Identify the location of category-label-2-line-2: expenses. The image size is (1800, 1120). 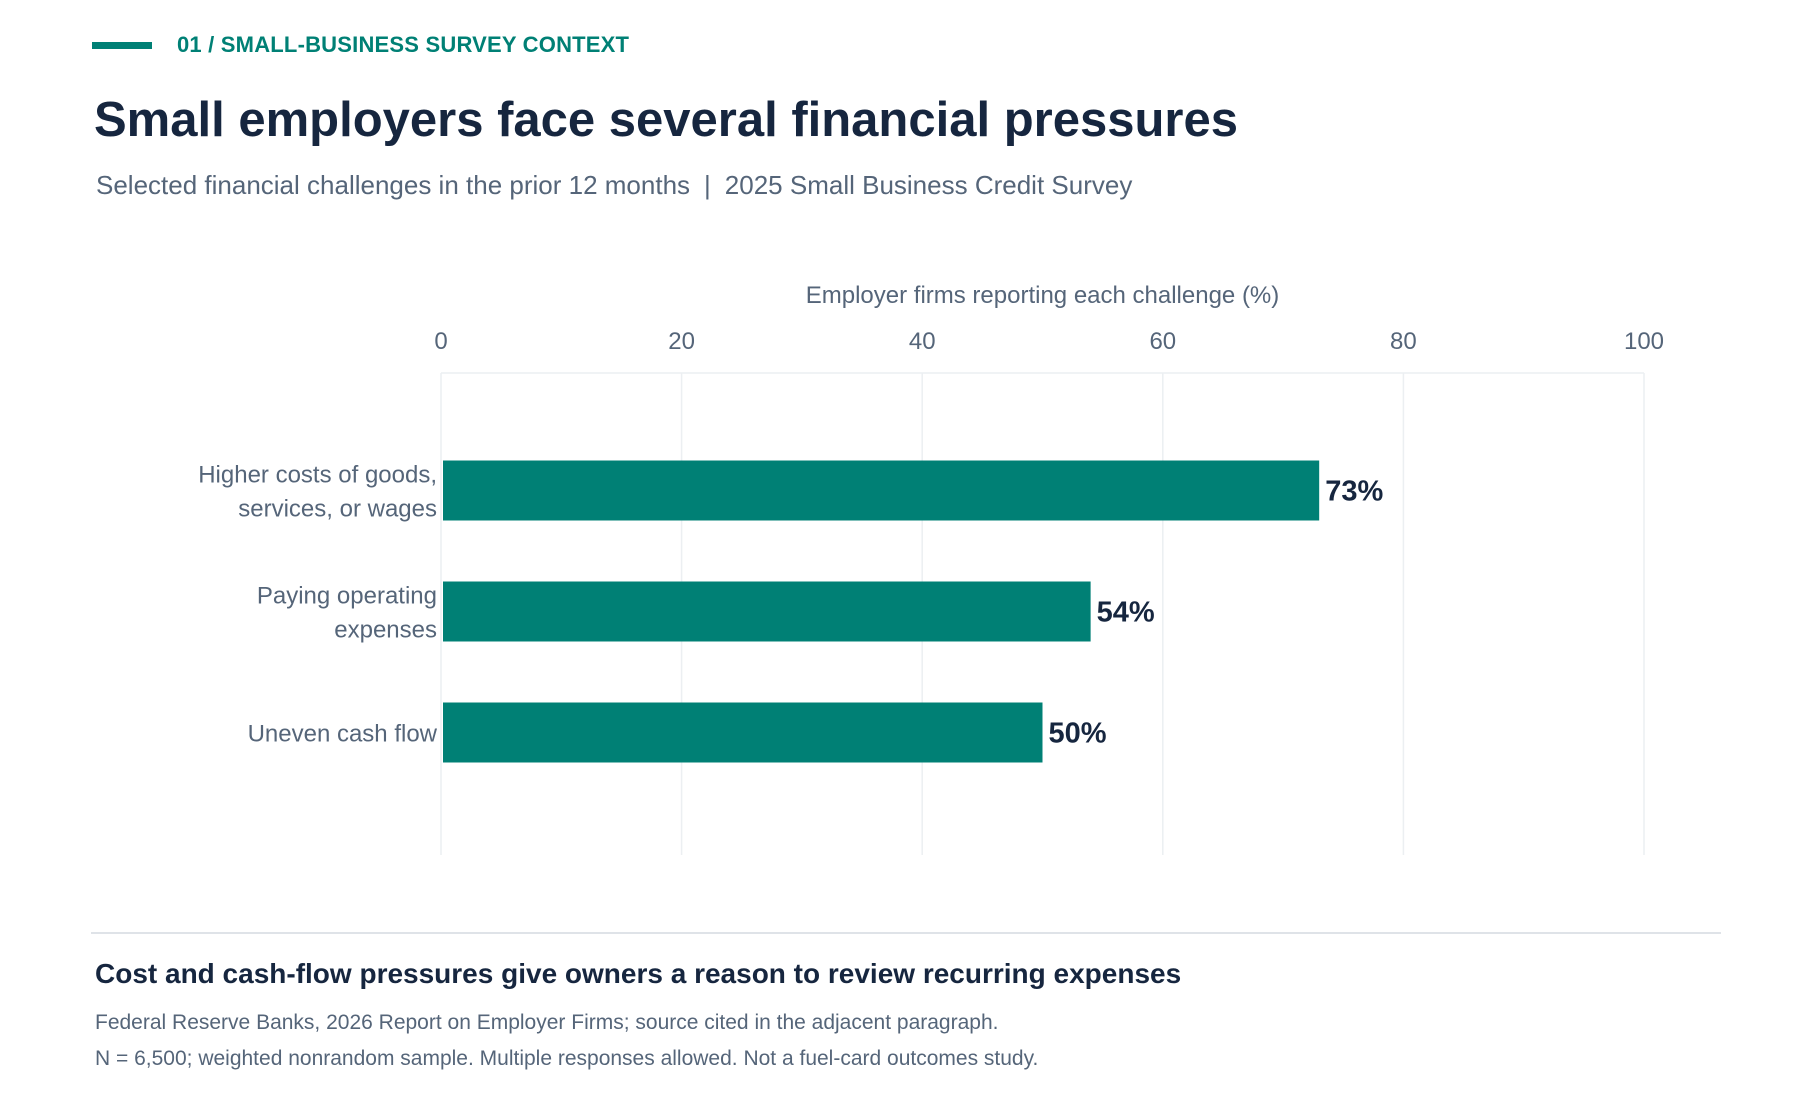
(385, 630).